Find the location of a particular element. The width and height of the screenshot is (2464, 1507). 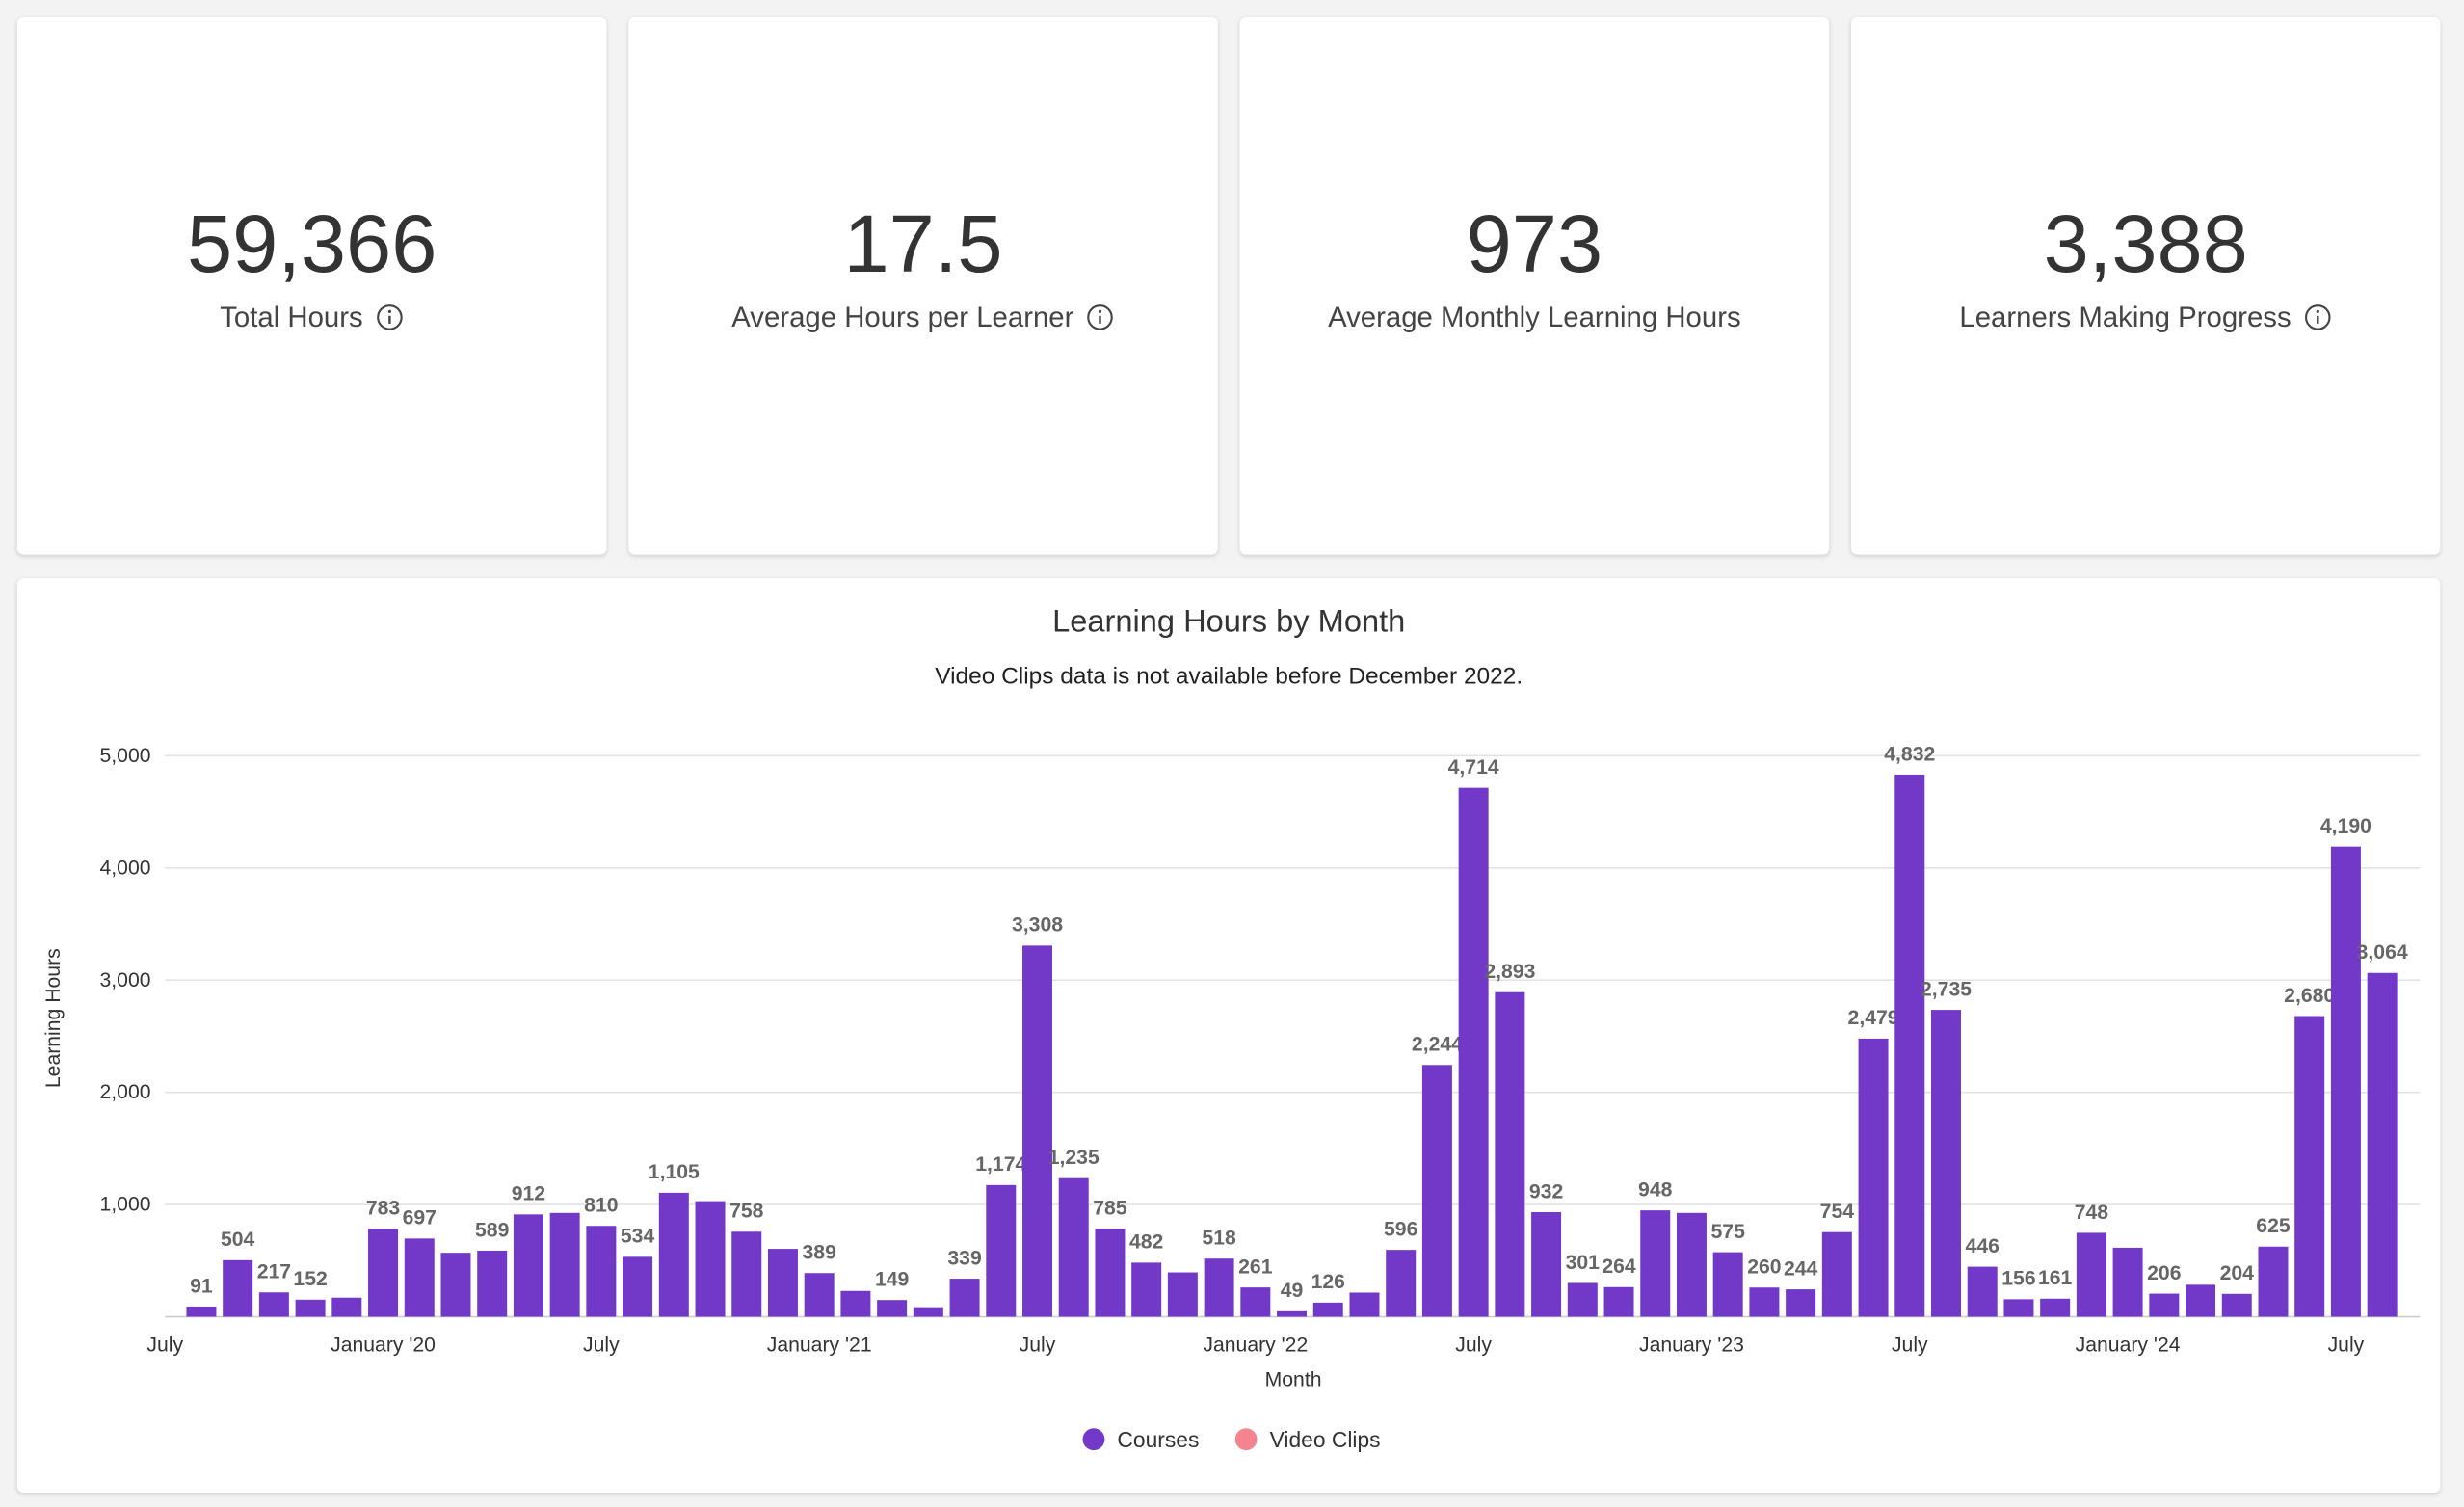

stat-label-row: Average Monthly Learning Hours is located at coordinates (1534, 317).